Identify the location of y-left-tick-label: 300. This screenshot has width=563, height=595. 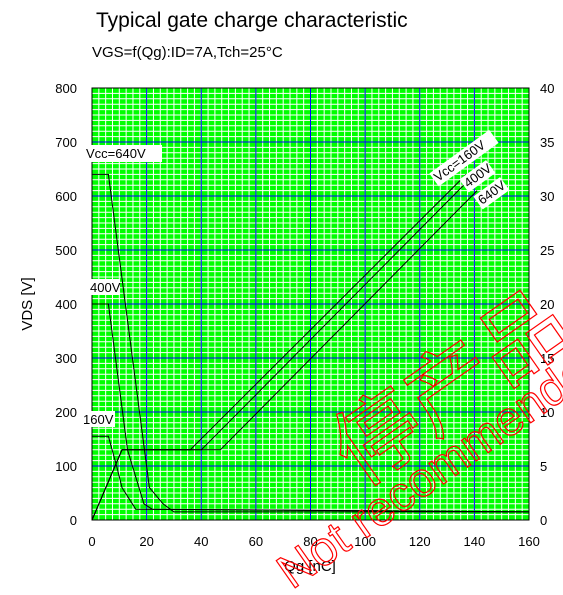
(66, 358).